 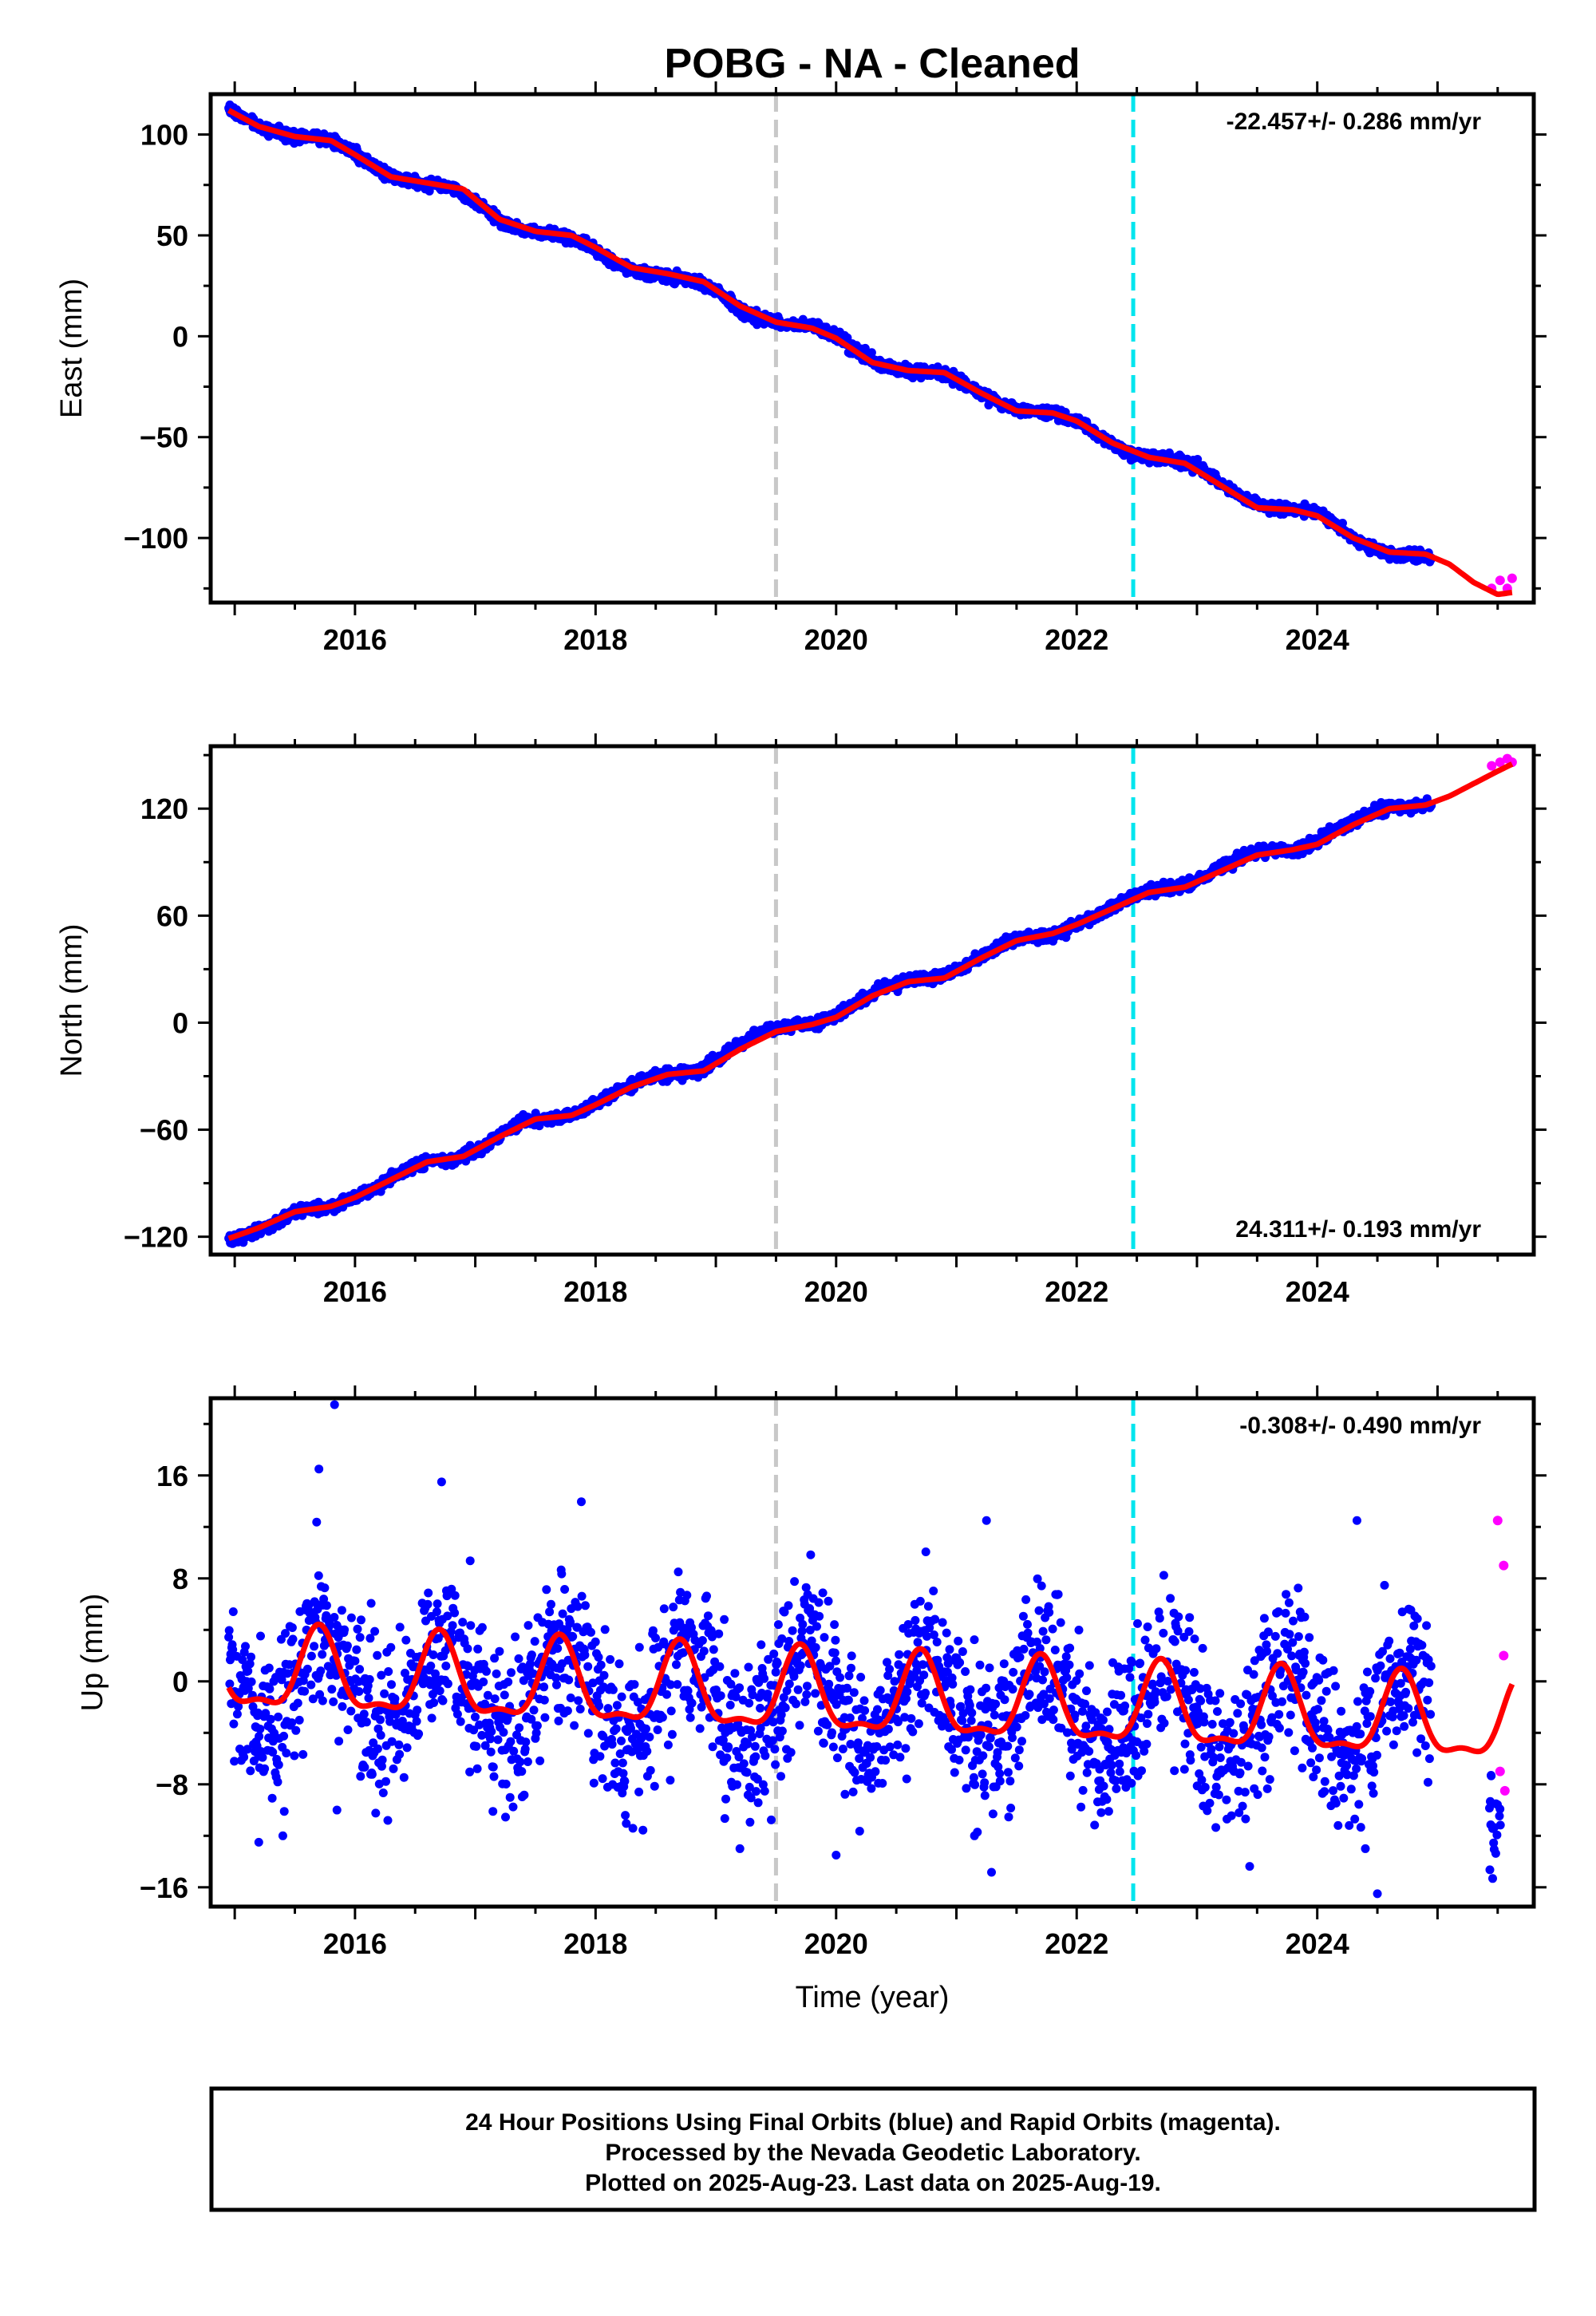 I want to click on north-x-tick-label: 2020, so click(x=836, y=1291).